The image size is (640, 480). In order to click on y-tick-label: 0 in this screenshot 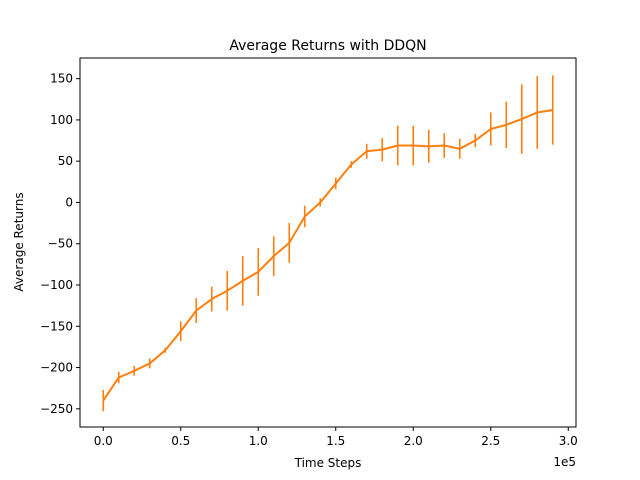, I will do `click(69, 202)`.